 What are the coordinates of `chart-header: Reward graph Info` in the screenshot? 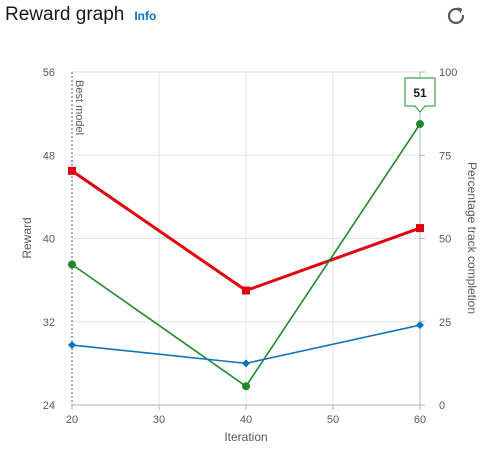 It's located at (80, 17).